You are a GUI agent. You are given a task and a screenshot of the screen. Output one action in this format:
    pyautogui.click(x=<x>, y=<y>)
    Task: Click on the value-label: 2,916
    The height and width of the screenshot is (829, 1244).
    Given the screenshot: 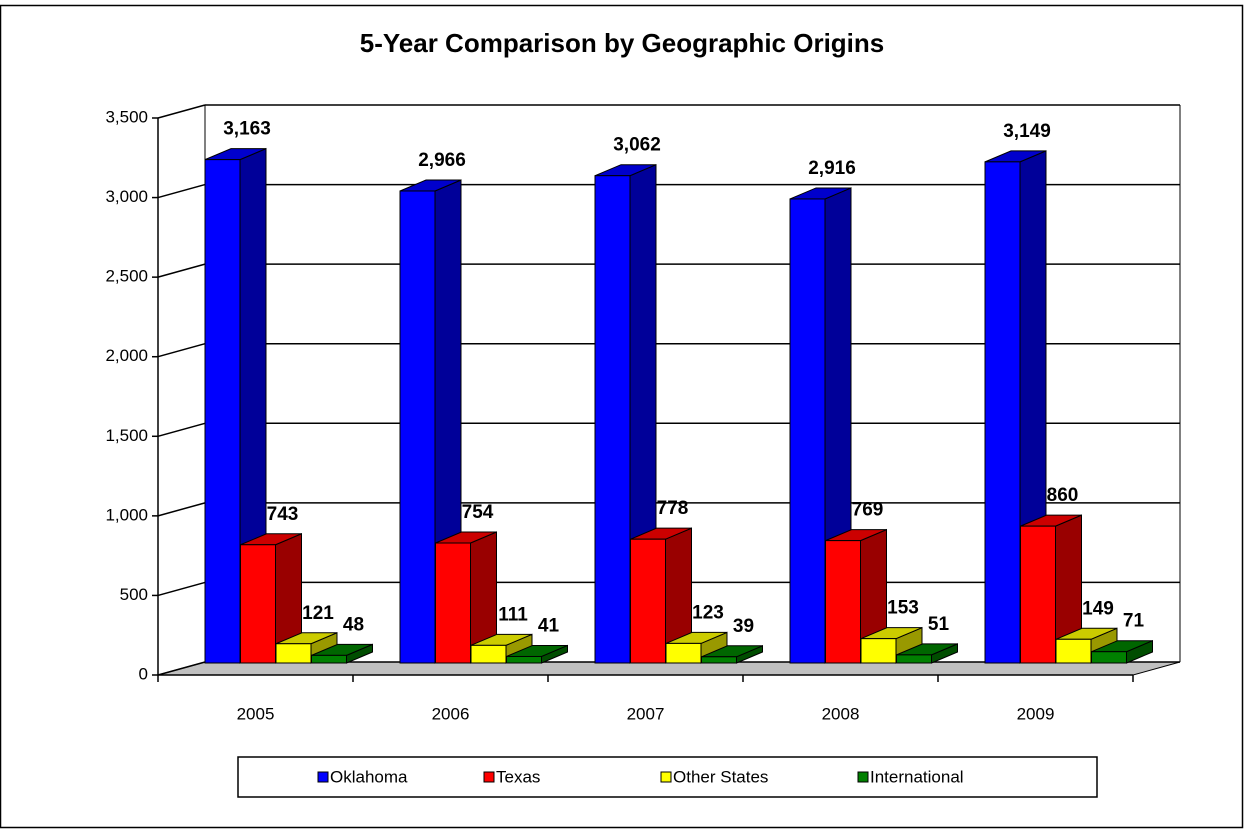 What is the action you would take?
    pyautogui.click(x=832, y=168)
    